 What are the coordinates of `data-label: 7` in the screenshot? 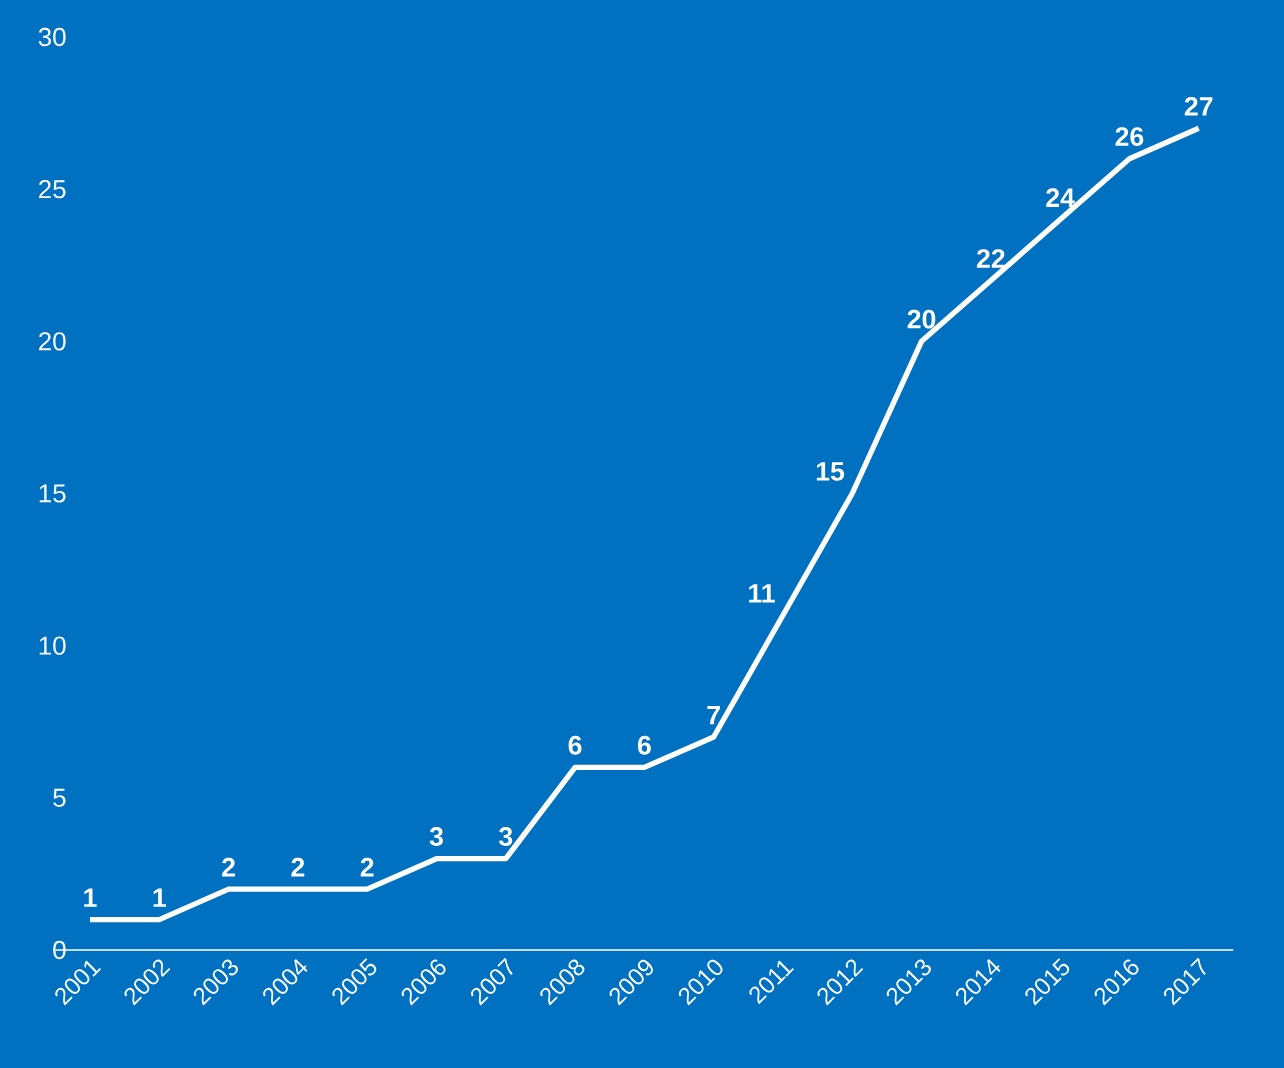 It's located at (713, 715).